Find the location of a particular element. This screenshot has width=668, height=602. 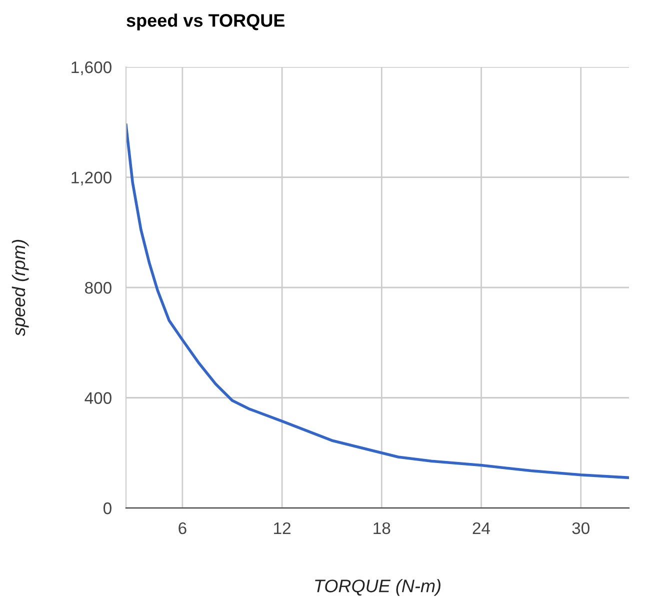

y-tick-label: 1,600 is located at coordinates (92, 68).